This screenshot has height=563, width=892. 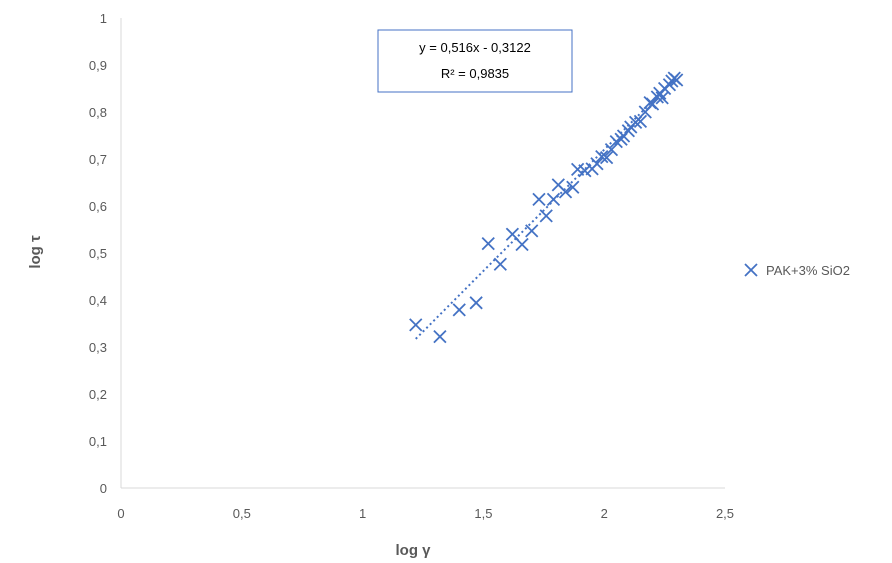 What do you see at coordinates (808, 270) in the screenshot?
I see `legend-label: PAK+3% SiO2` at bounding box center [808, 270].